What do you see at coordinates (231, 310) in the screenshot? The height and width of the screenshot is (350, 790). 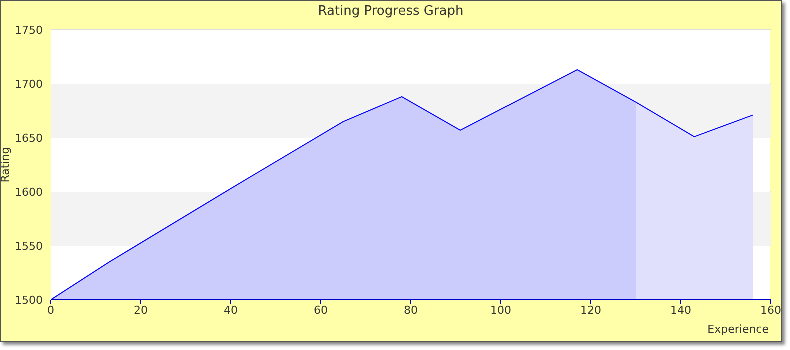 I see `x-tick-label: 40` at bounding box center [231, 310].